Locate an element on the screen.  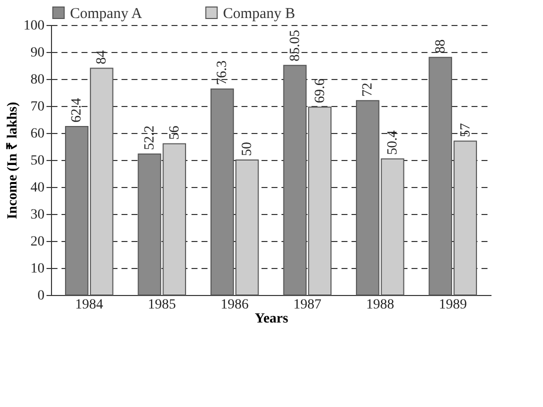
y-tick-label: 40 is located at coordinates (37, 188).